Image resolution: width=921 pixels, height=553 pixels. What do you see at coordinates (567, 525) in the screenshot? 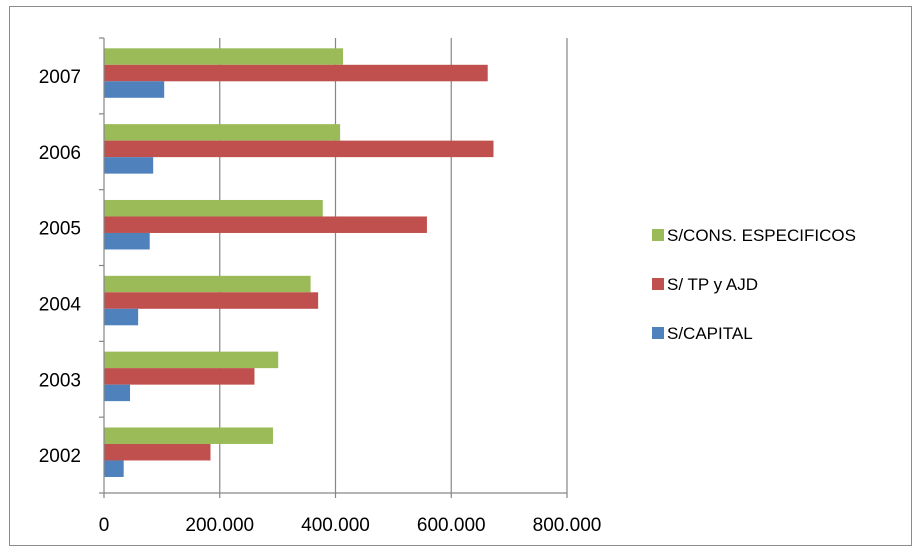
I see `x-tick-label: 800.000` at bounding box center [567, 525].